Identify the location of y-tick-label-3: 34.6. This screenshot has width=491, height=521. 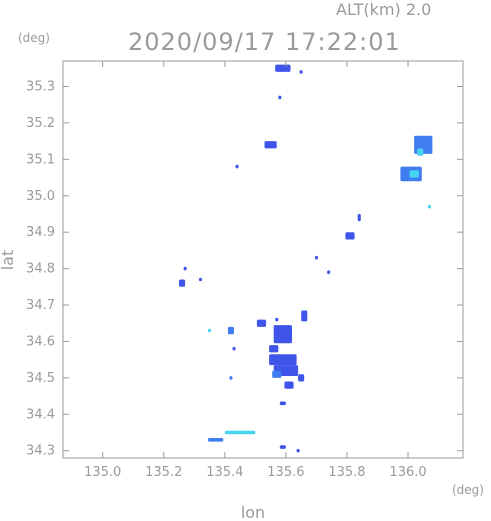
(40, 341).